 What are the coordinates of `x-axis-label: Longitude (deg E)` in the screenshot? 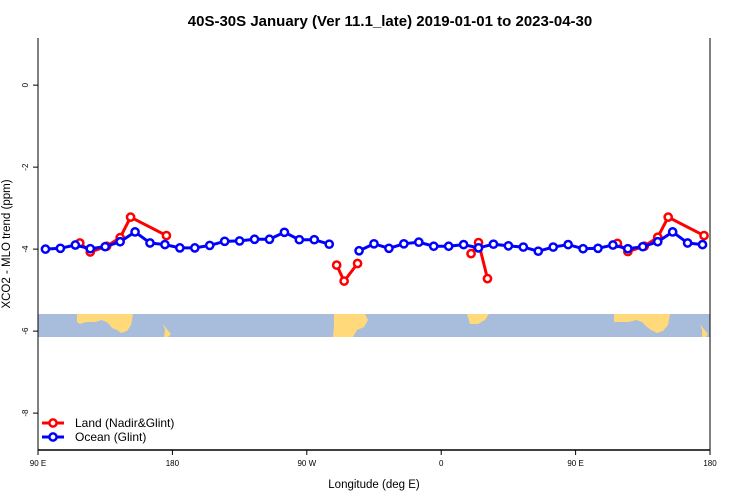 It's located at (374, 485).